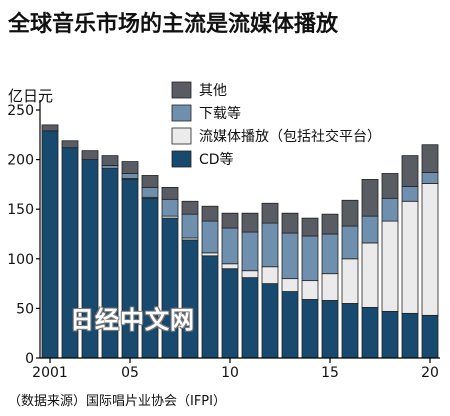  Describe the element at coordinates (117, 401) in the screenshot. I see `source-note: （数据来源）国际唱片业协会（IFPI）` at that location.